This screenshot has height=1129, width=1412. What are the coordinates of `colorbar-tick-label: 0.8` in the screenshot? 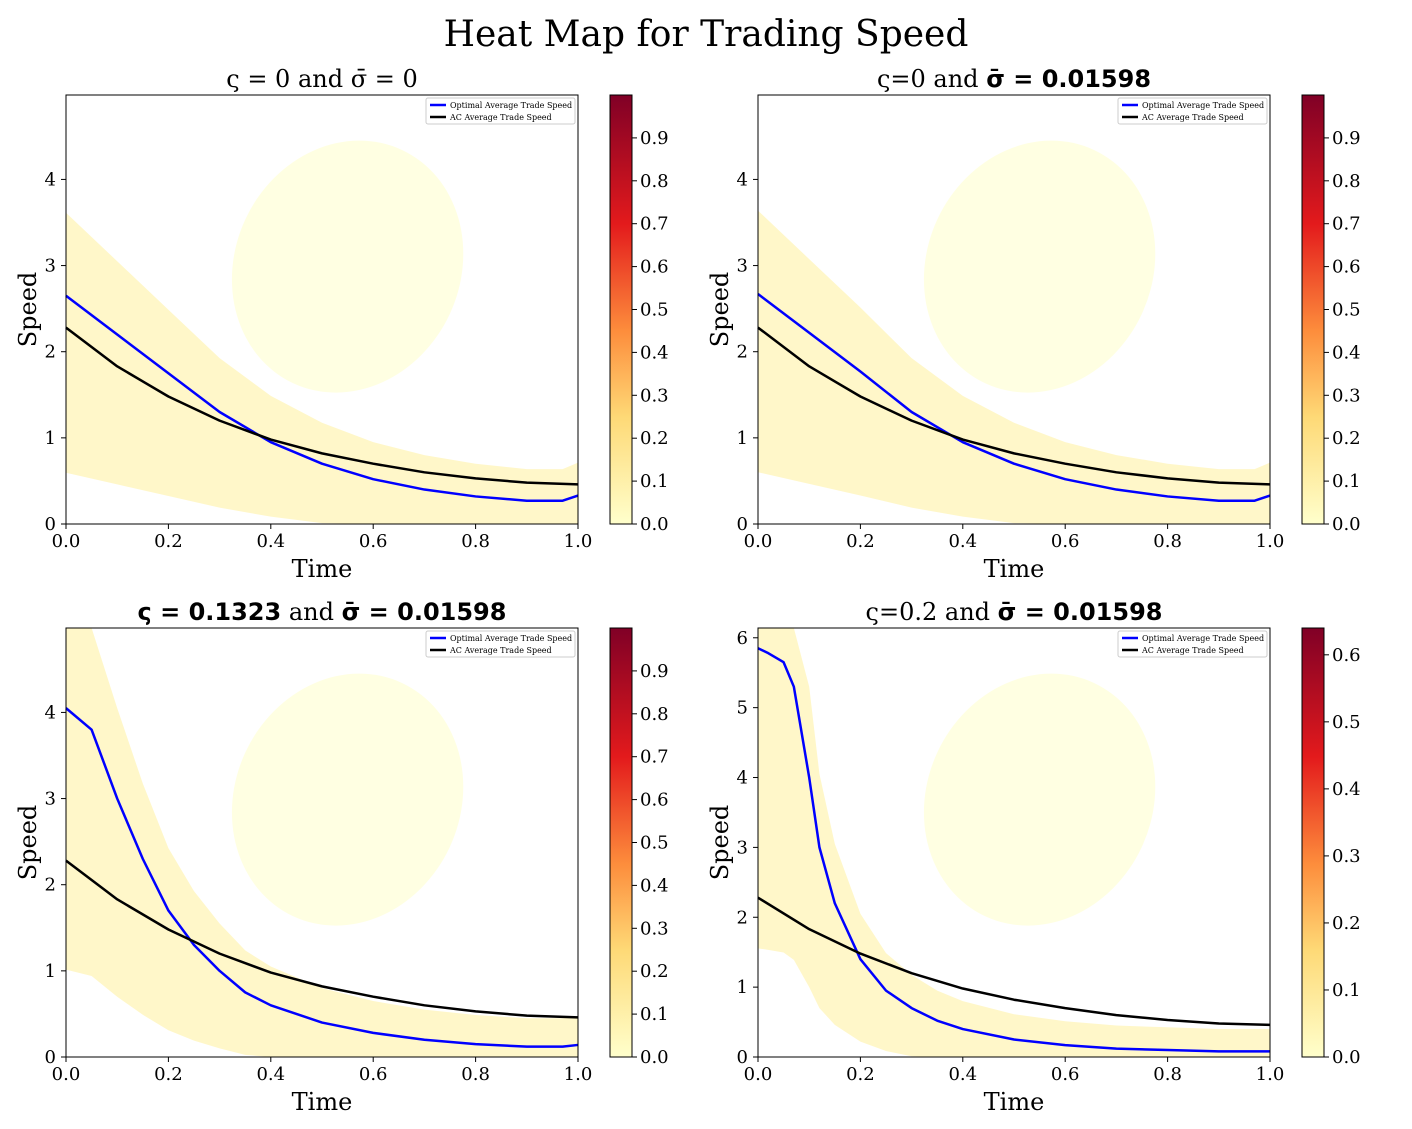 It's located at (1346, 181).